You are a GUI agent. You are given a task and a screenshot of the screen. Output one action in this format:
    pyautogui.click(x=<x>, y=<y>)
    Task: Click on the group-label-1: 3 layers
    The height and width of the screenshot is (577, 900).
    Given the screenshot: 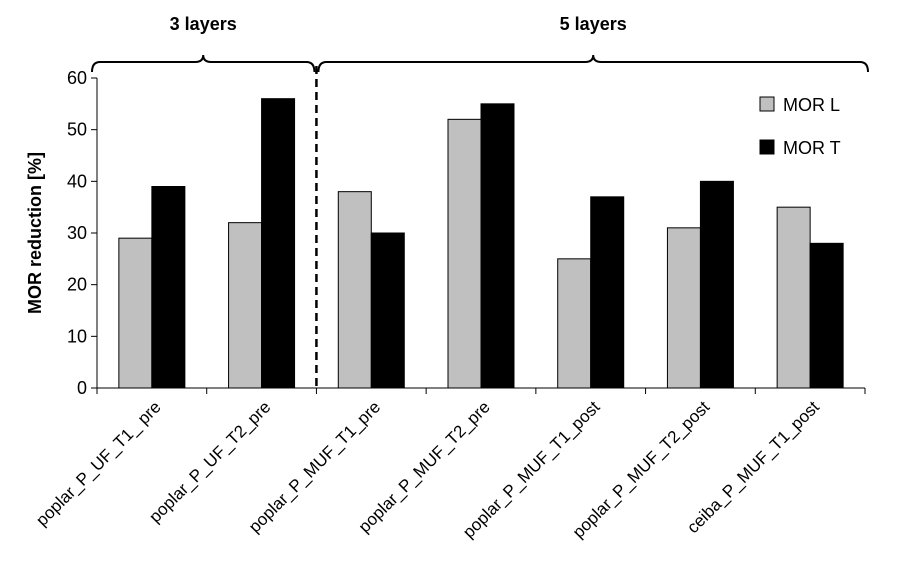 What is the action you would take?
    pyautogui.click(x=203, y=24)
    